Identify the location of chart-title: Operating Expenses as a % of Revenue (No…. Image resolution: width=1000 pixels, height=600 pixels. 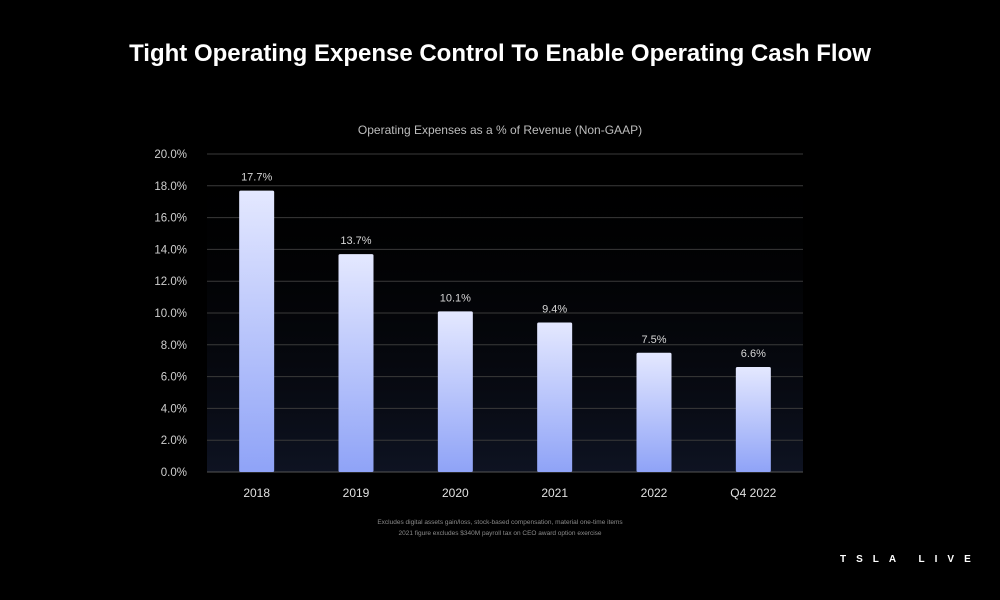
(500, 130).